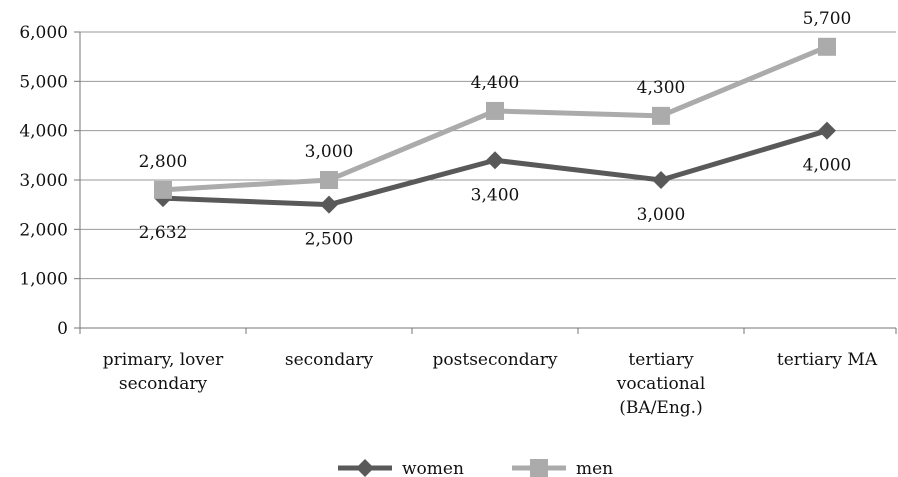 This screenshot has width=898, height=477. Describe the element at coordinates (43, 230) in the screenshot. I see `y-tick-label: 2,000` at that location.